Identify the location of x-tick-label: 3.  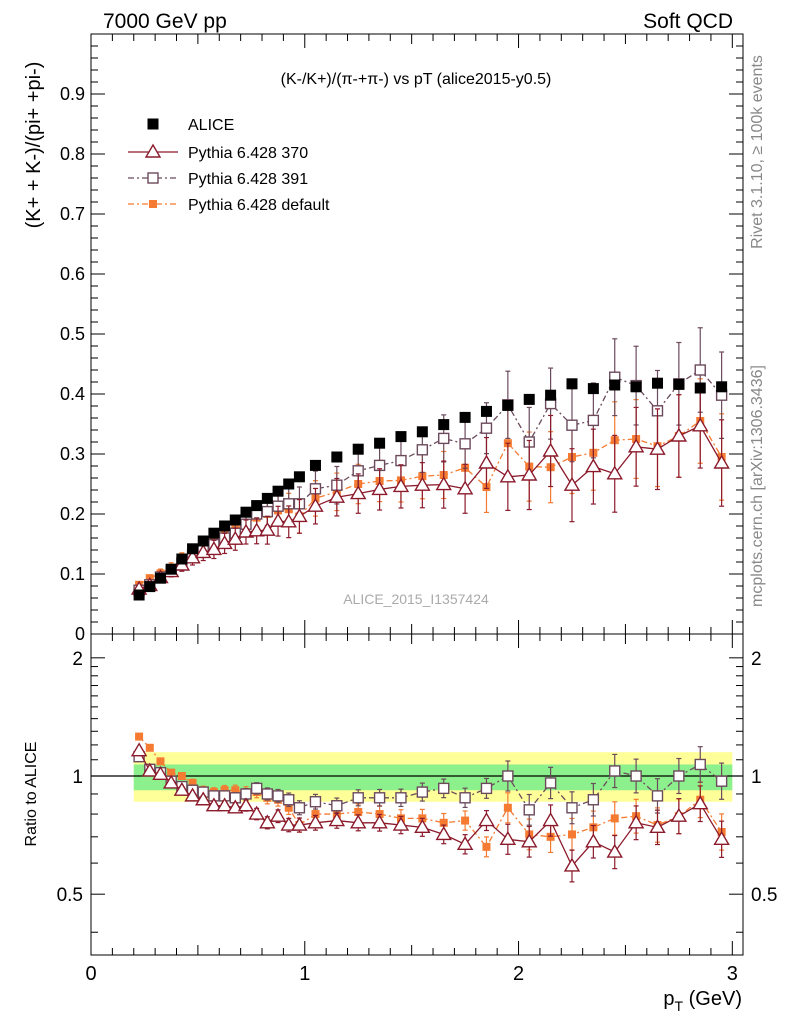
(732, 974).